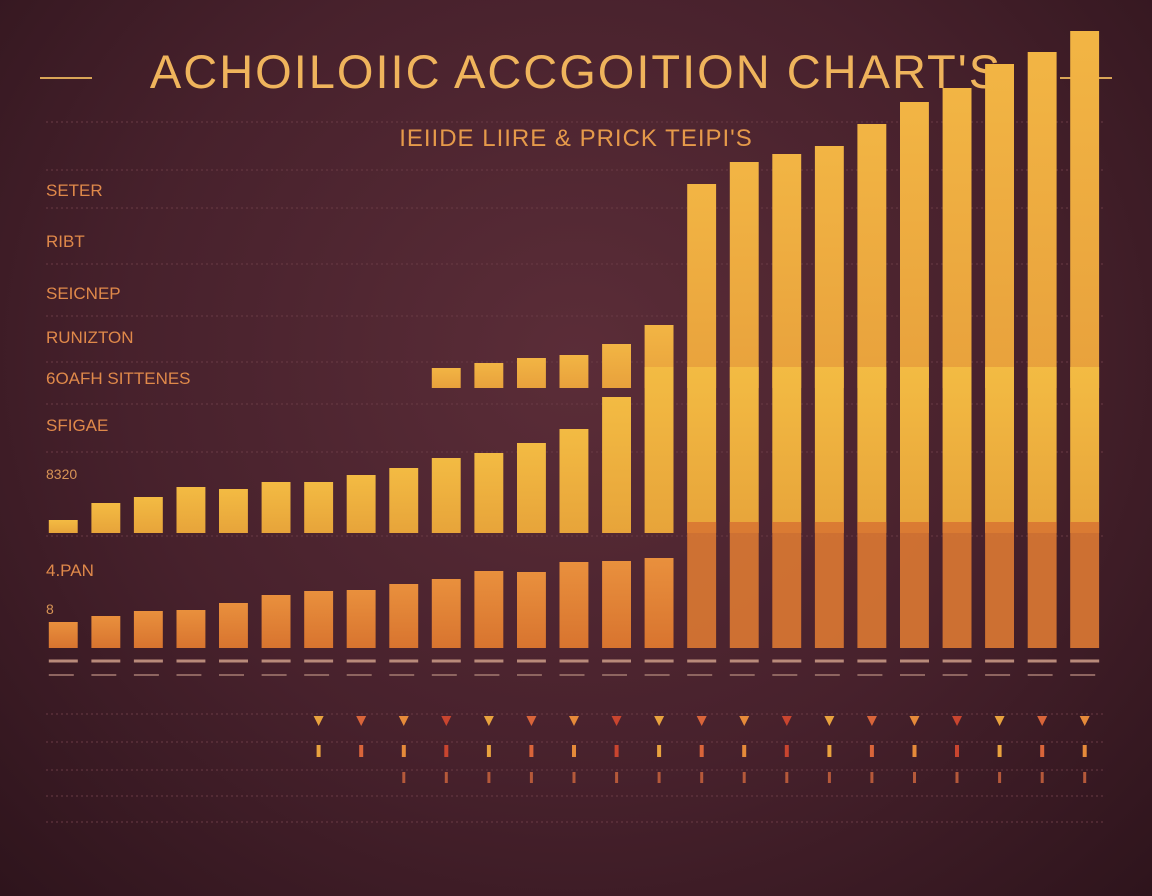 This screenshot has width=1152, height=896. I want to click on title-row: ACHOILOIIC ACCGOITION CHART'S, so click(576, 72).